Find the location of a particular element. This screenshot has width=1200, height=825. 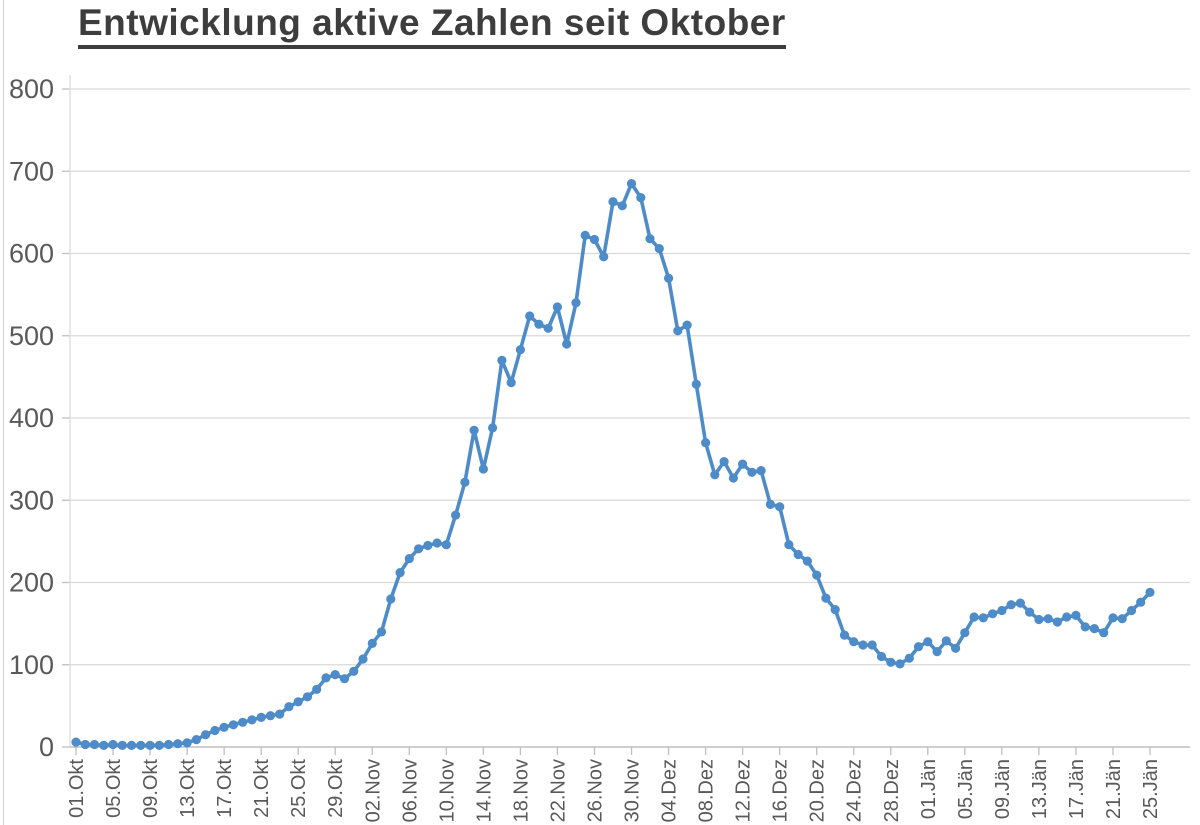

x-axis-label: 09.Jän is located at coordinates (1003, 789).